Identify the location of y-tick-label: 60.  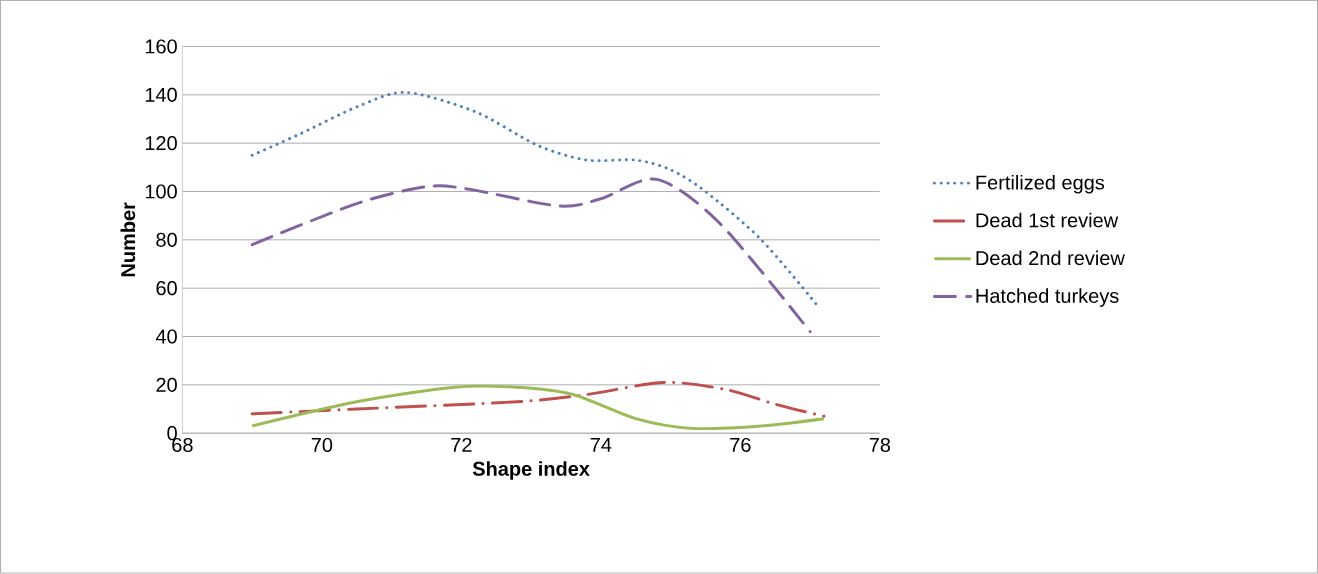
(166, 288).